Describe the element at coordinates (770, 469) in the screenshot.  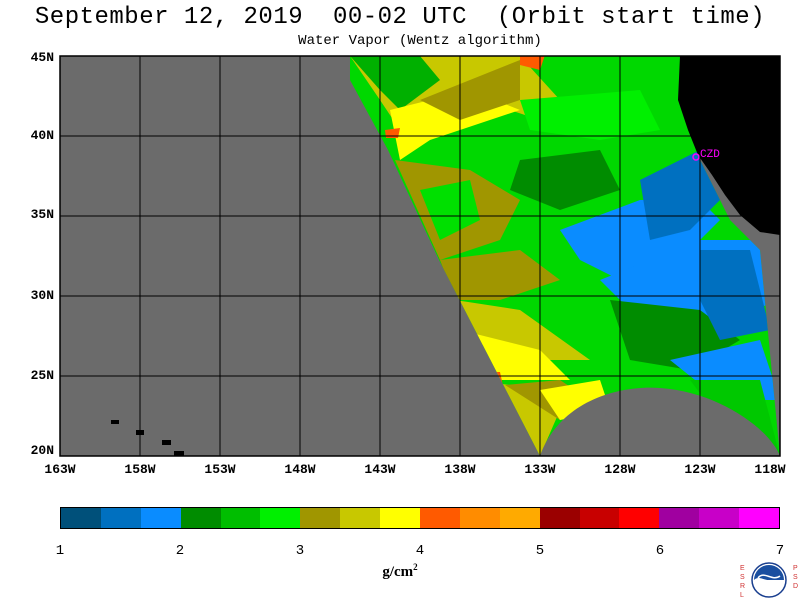
I see `lon-label-118w: 118W` at that location.